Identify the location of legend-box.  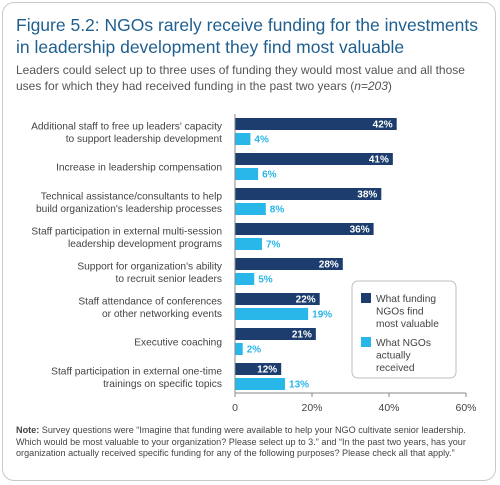
(404, 329).